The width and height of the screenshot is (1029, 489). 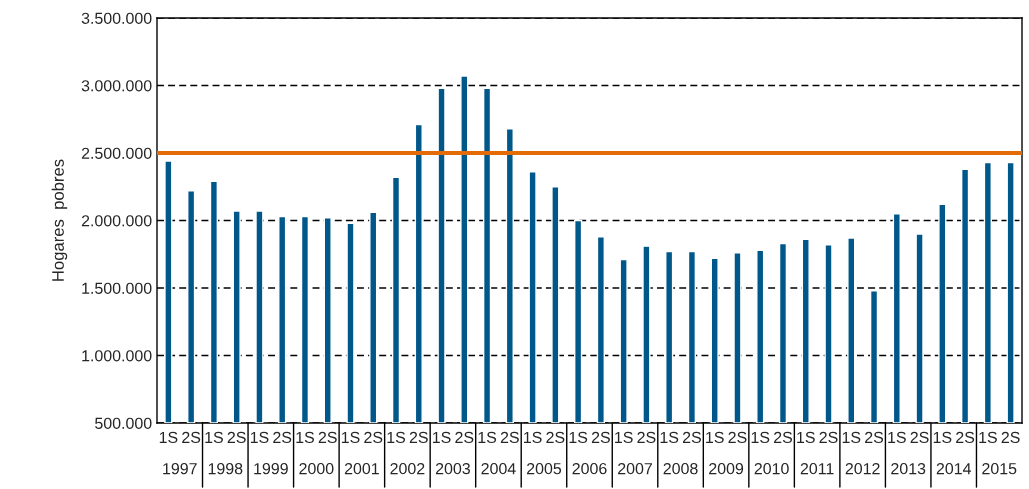 I want to click on y-tick-label: 3.000.000, so click(x=116, y=86).